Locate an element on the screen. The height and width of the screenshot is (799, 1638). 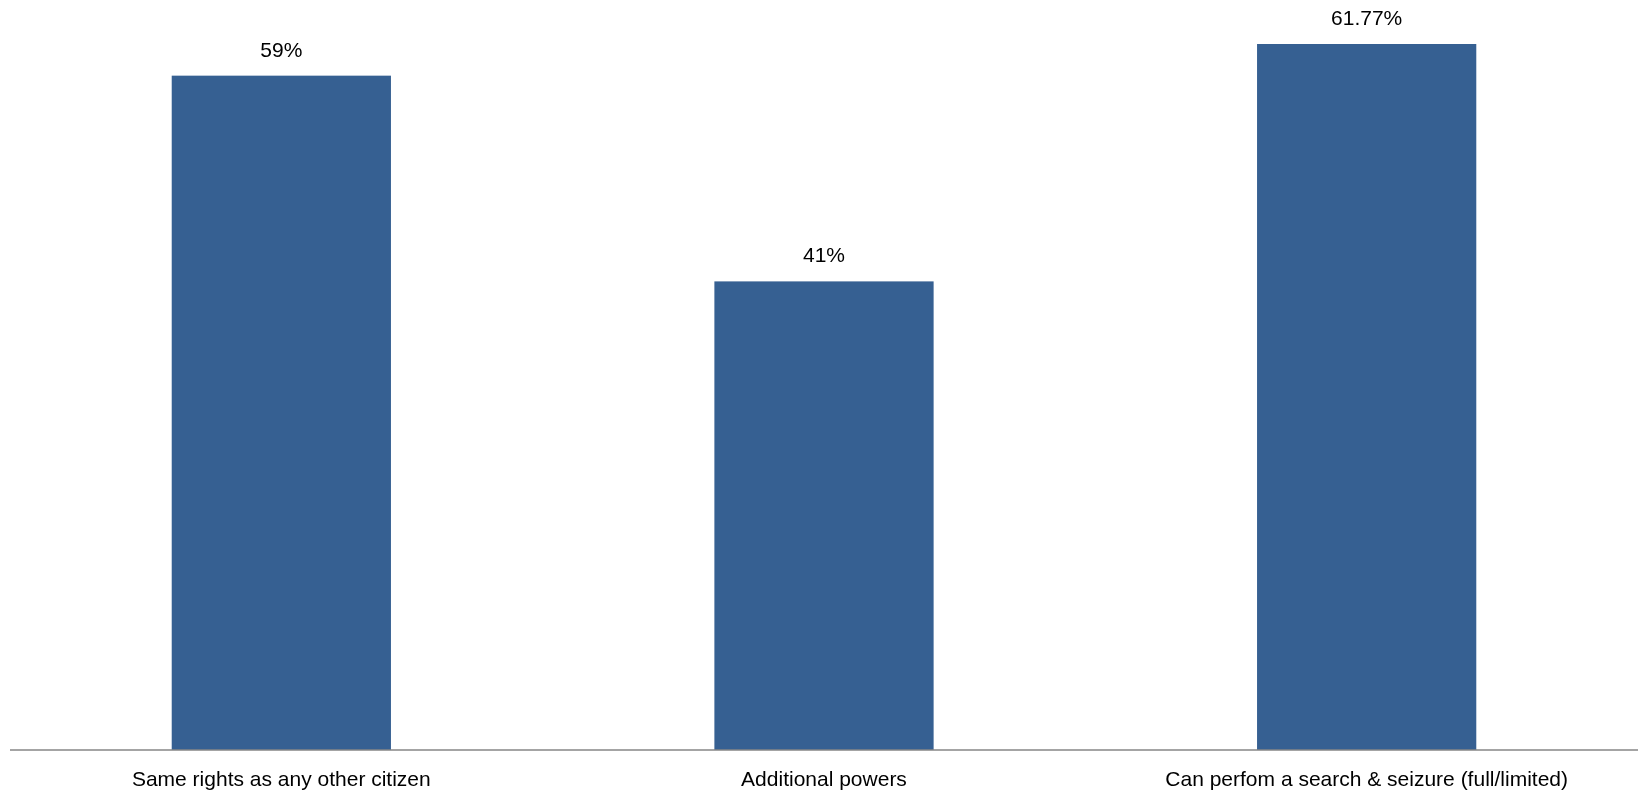
x-tick-label: Same rights as any other citizen is located at coordinates (281, 778).